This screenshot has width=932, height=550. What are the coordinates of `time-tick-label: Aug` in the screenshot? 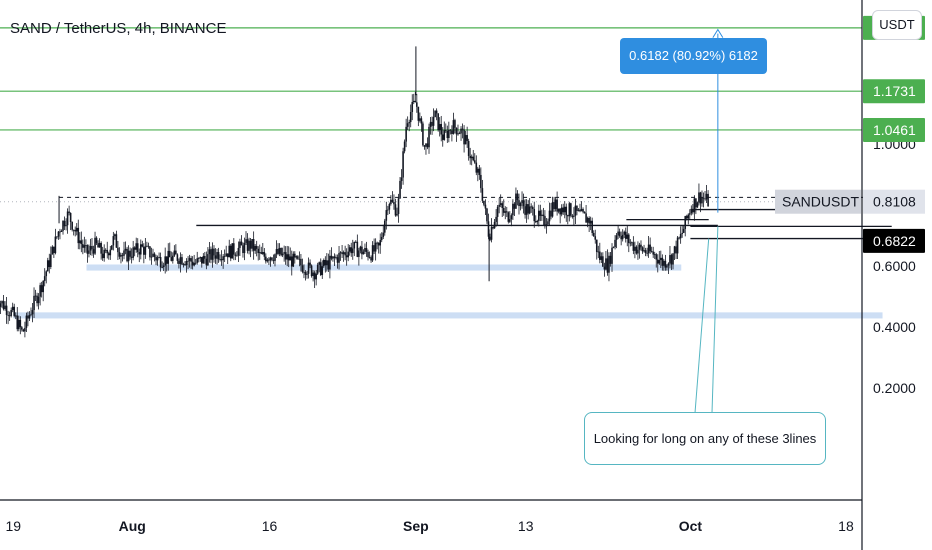 It's located at (132, 526).